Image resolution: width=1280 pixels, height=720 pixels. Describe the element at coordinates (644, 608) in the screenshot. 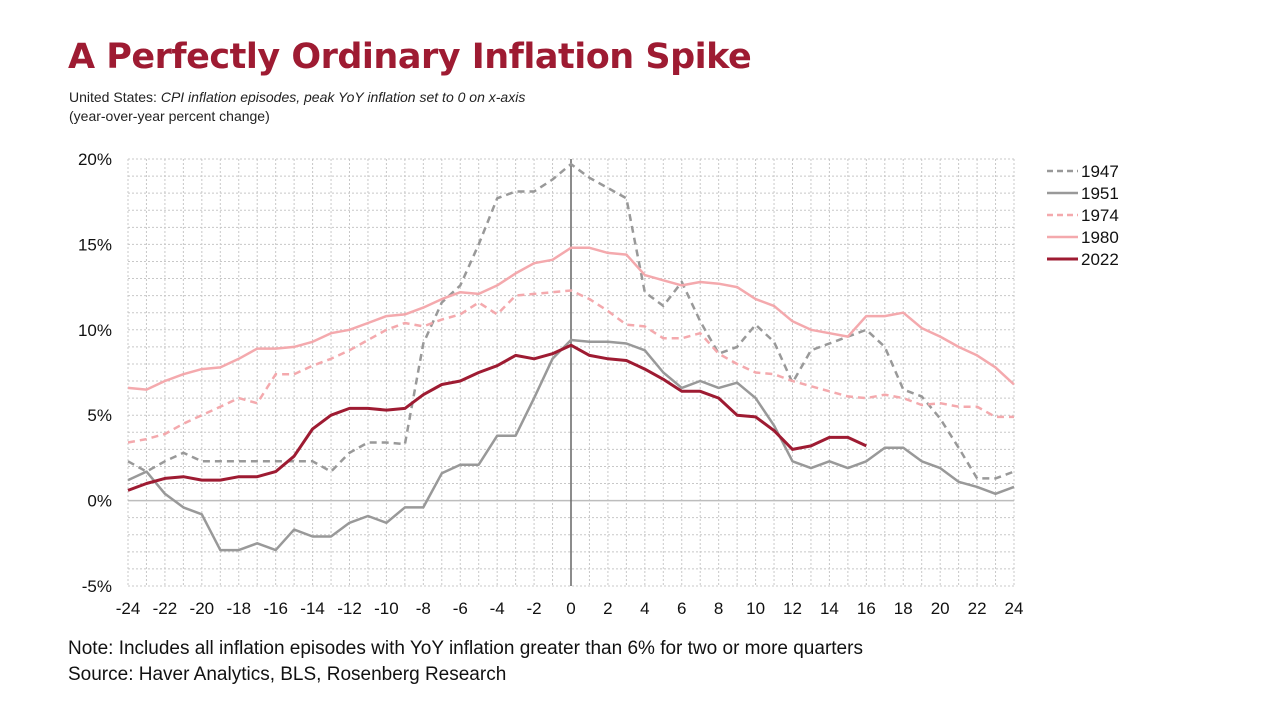

I see `x-tick-label: 4` at that location.